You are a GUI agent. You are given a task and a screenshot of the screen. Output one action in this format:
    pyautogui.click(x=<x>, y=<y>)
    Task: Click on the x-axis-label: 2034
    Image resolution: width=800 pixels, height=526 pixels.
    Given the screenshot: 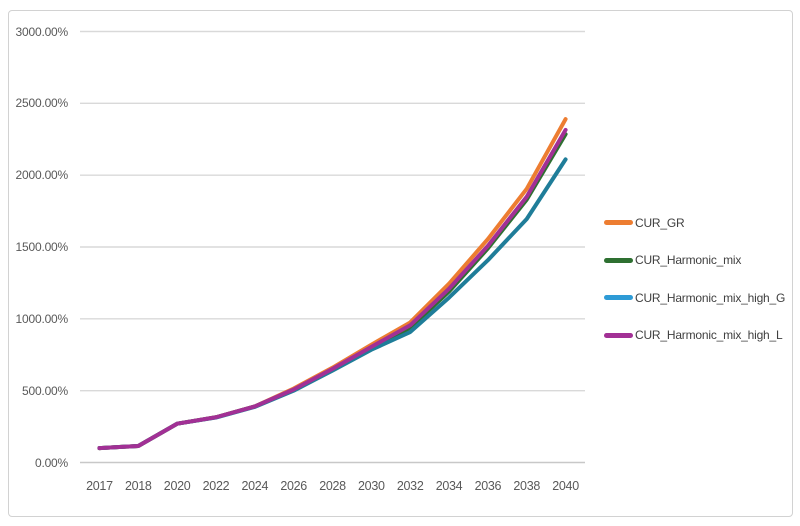 What is the action you would take?
    pyautogui.click(x=449, y=486)
    